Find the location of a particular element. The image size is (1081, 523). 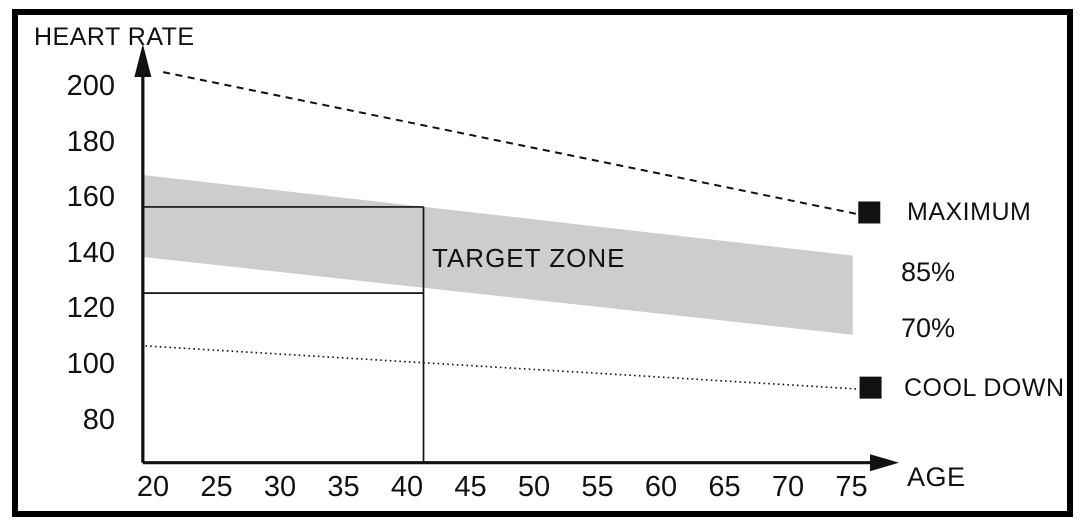

x-tick-label: 45 is located at coordinates (470, 487).